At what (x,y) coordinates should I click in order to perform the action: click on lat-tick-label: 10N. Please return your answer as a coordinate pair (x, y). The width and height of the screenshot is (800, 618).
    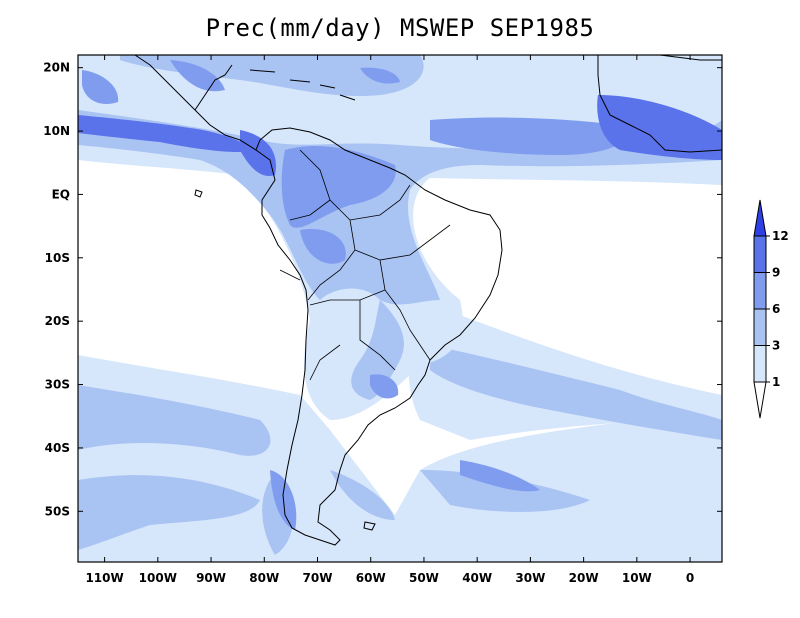
    Looking at the image, I should click on (56, 131).